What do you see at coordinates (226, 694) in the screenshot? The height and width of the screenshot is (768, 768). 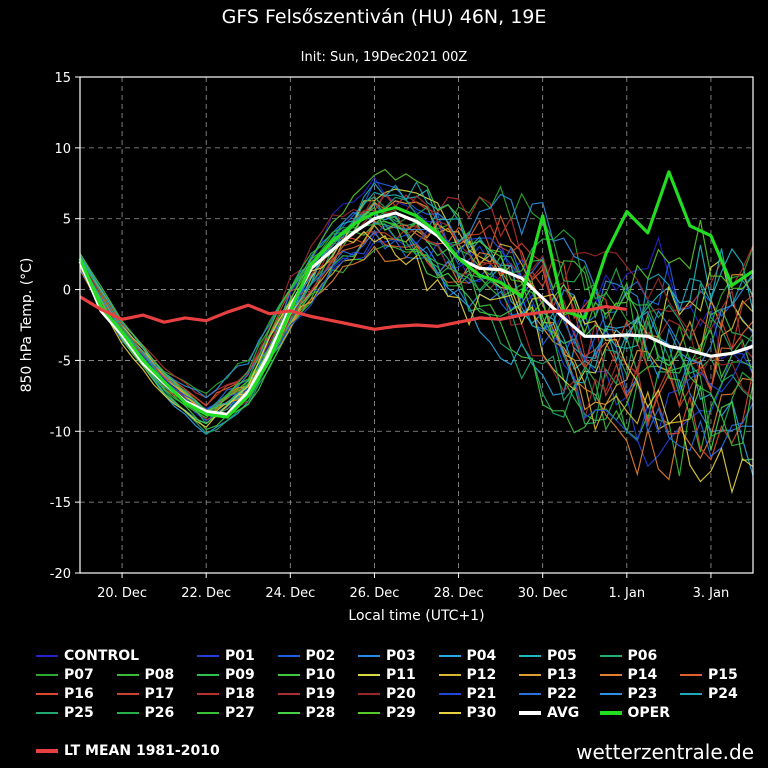 I see `legend-item: P18` at bounding box center [226, 694].